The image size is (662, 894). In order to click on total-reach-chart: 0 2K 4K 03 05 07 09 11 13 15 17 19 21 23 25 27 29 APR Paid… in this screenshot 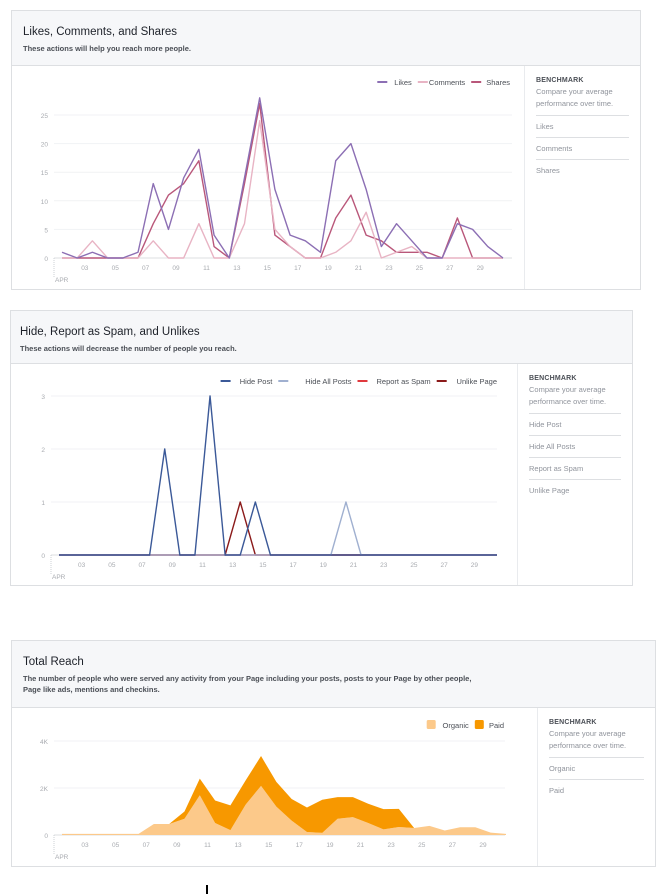, I will do `click(273, 790)`.